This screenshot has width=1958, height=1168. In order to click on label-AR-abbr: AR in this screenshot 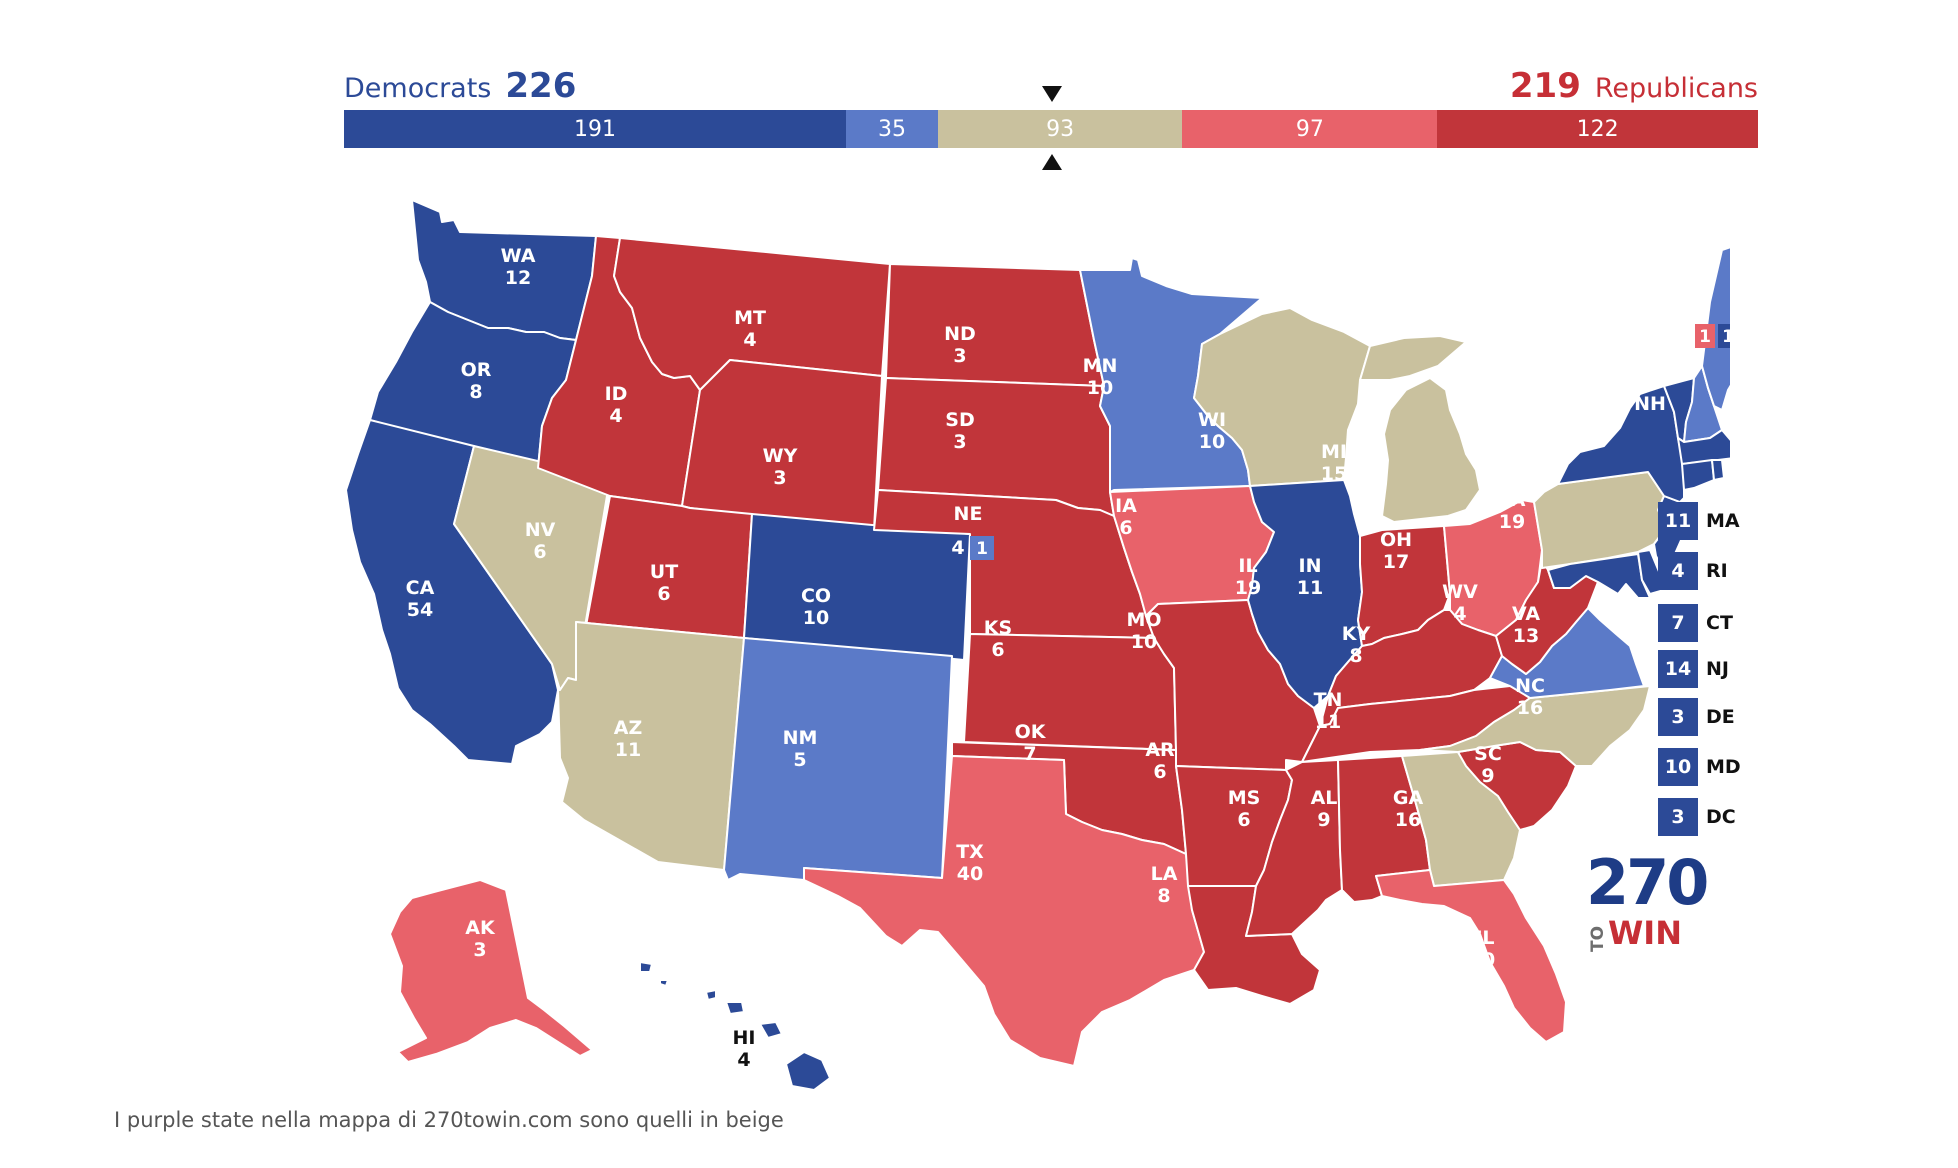, I will do `click(1160, 750)`.